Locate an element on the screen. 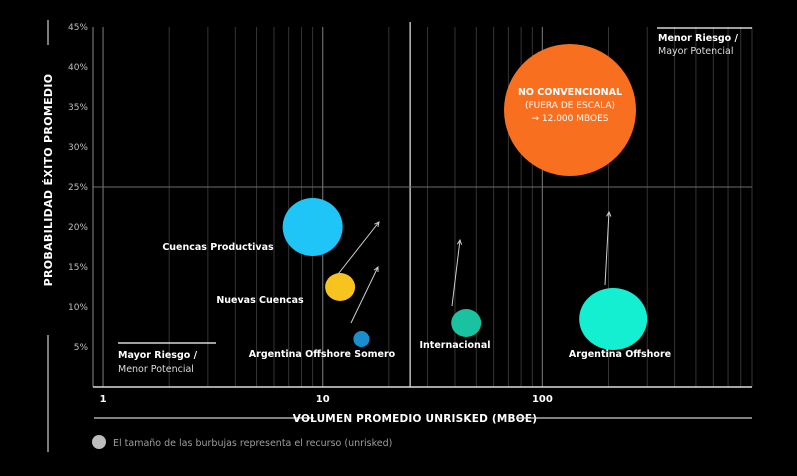 Image resolution: width=797 pixels, height=476 pixels. y-tick-label: 25% is located at coordinates (78, 188).